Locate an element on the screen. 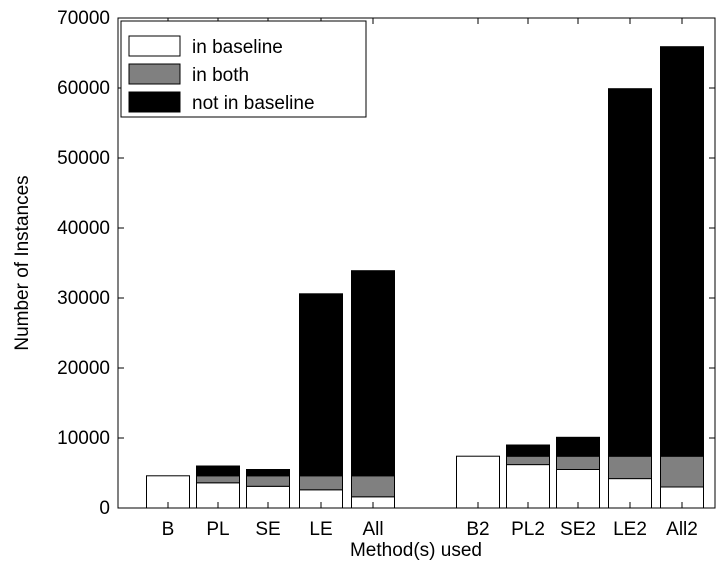 The image size is (726, 565). bar-All2-not-in-baseline is located at coordinates (682, 251).